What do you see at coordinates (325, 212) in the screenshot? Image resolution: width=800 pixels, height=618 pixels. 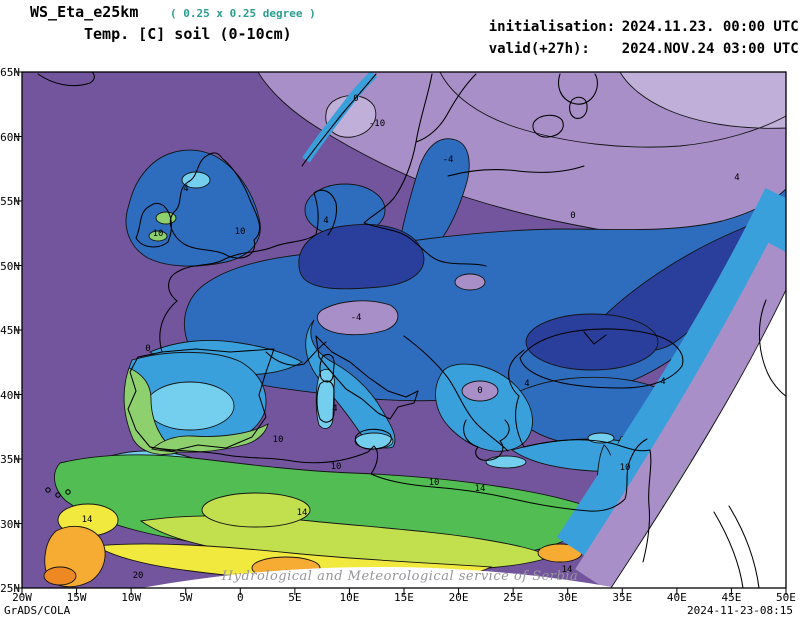 I see `coastline-denmark` at bounding box center [325, 212].